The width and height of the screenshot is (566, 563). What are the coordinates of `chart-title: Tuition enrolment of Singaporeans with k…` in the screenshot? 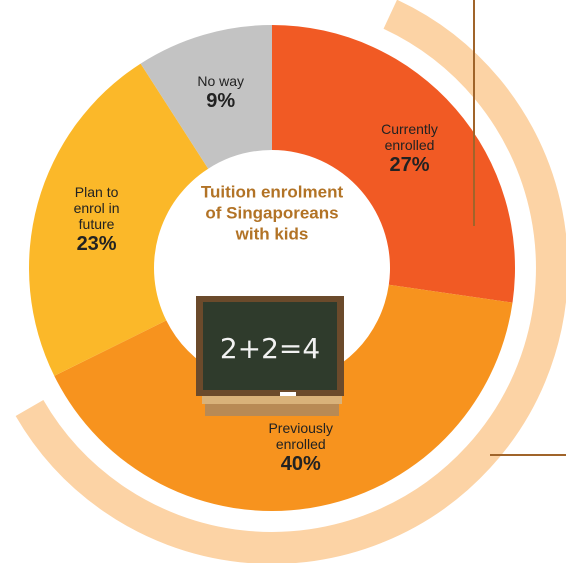 It's located at (272, 213).